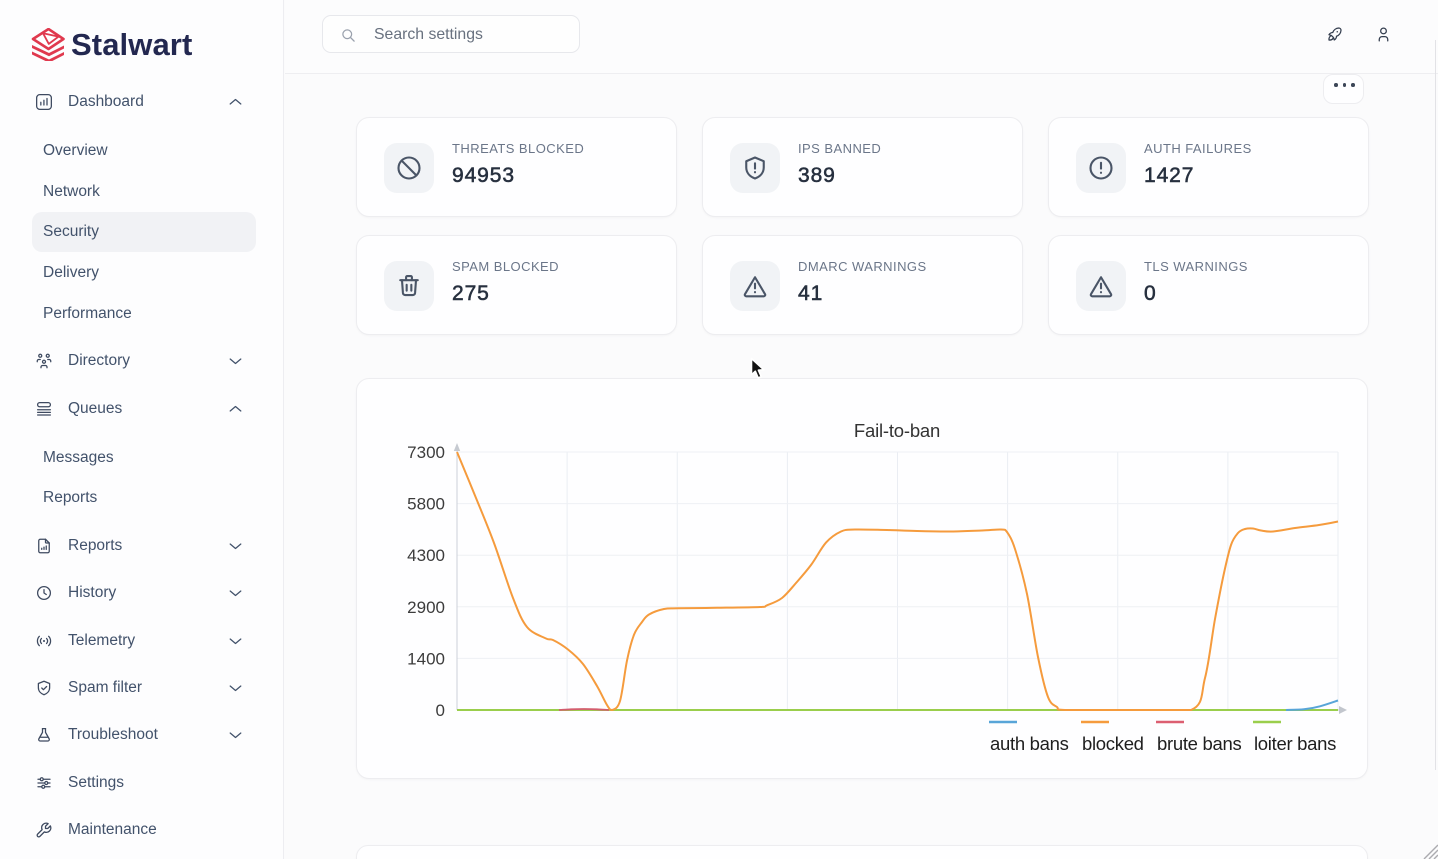  I want to click on svg-text: 1400, so click(426, 658).